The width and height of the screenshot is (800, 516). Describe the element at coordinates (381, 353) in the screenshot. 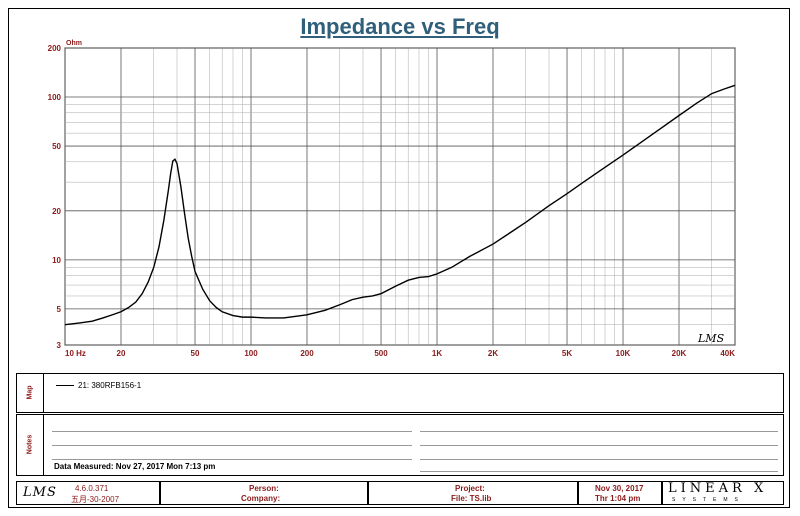

I see `x-tick-label: 500` at that location.